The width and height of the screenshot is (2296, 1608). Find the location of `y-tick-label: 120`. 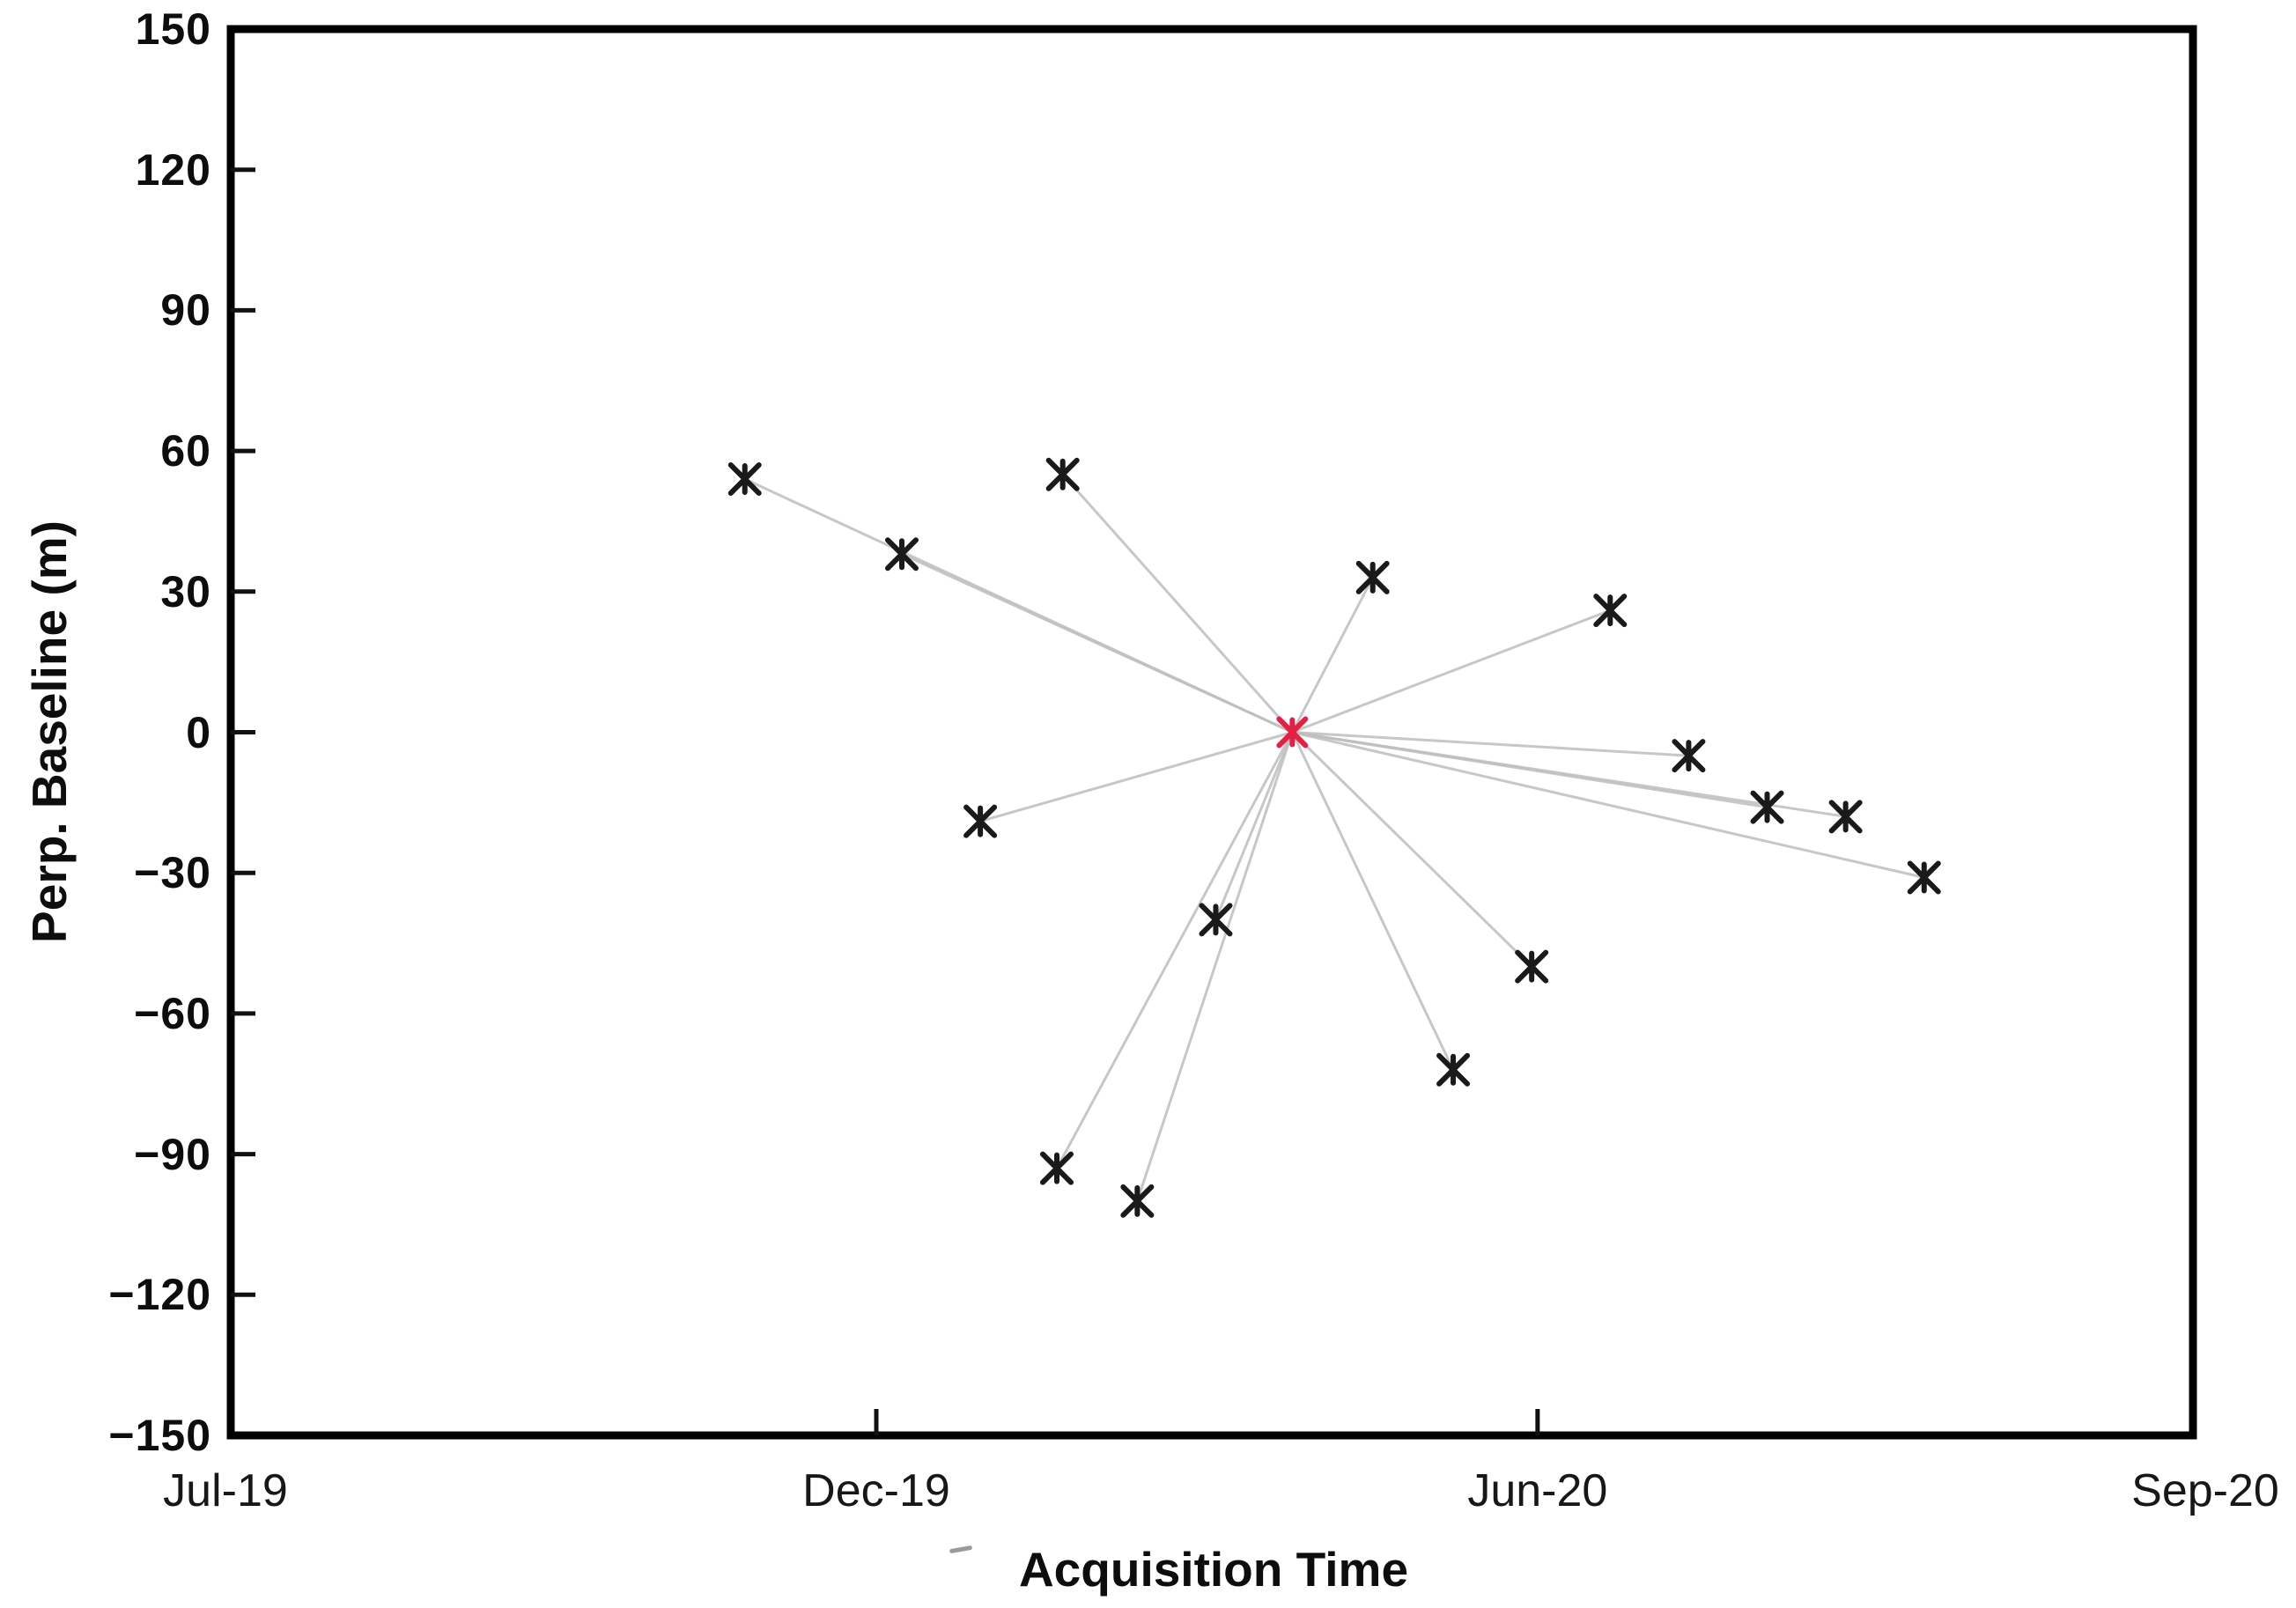

y-tick-label: 120 is located at coordinates (173, 169).